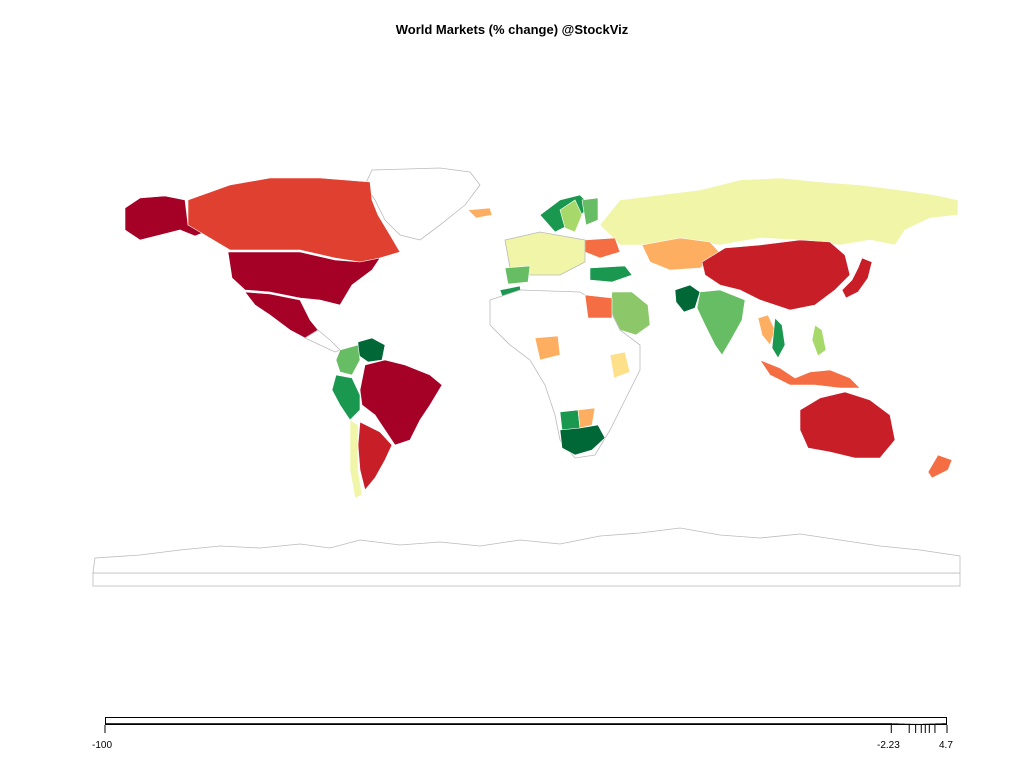 Image resolution: width=1024 pixels, height=768 pixels. What do you see at coordinates (294, 220) in the screenshot?
I see `region-canada` at bounding box center [294, 220].